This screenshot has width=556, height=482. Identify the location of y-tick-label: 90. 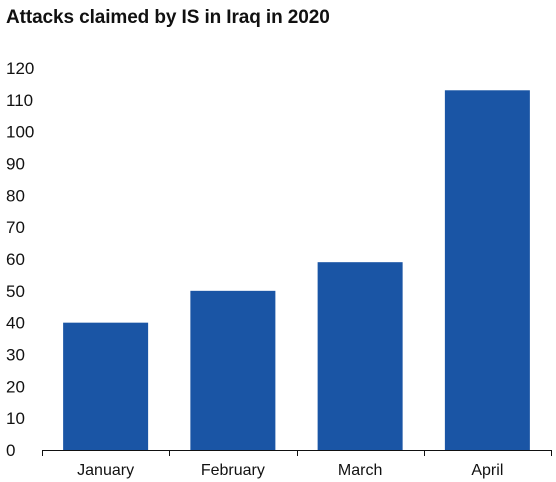
(15, 164).